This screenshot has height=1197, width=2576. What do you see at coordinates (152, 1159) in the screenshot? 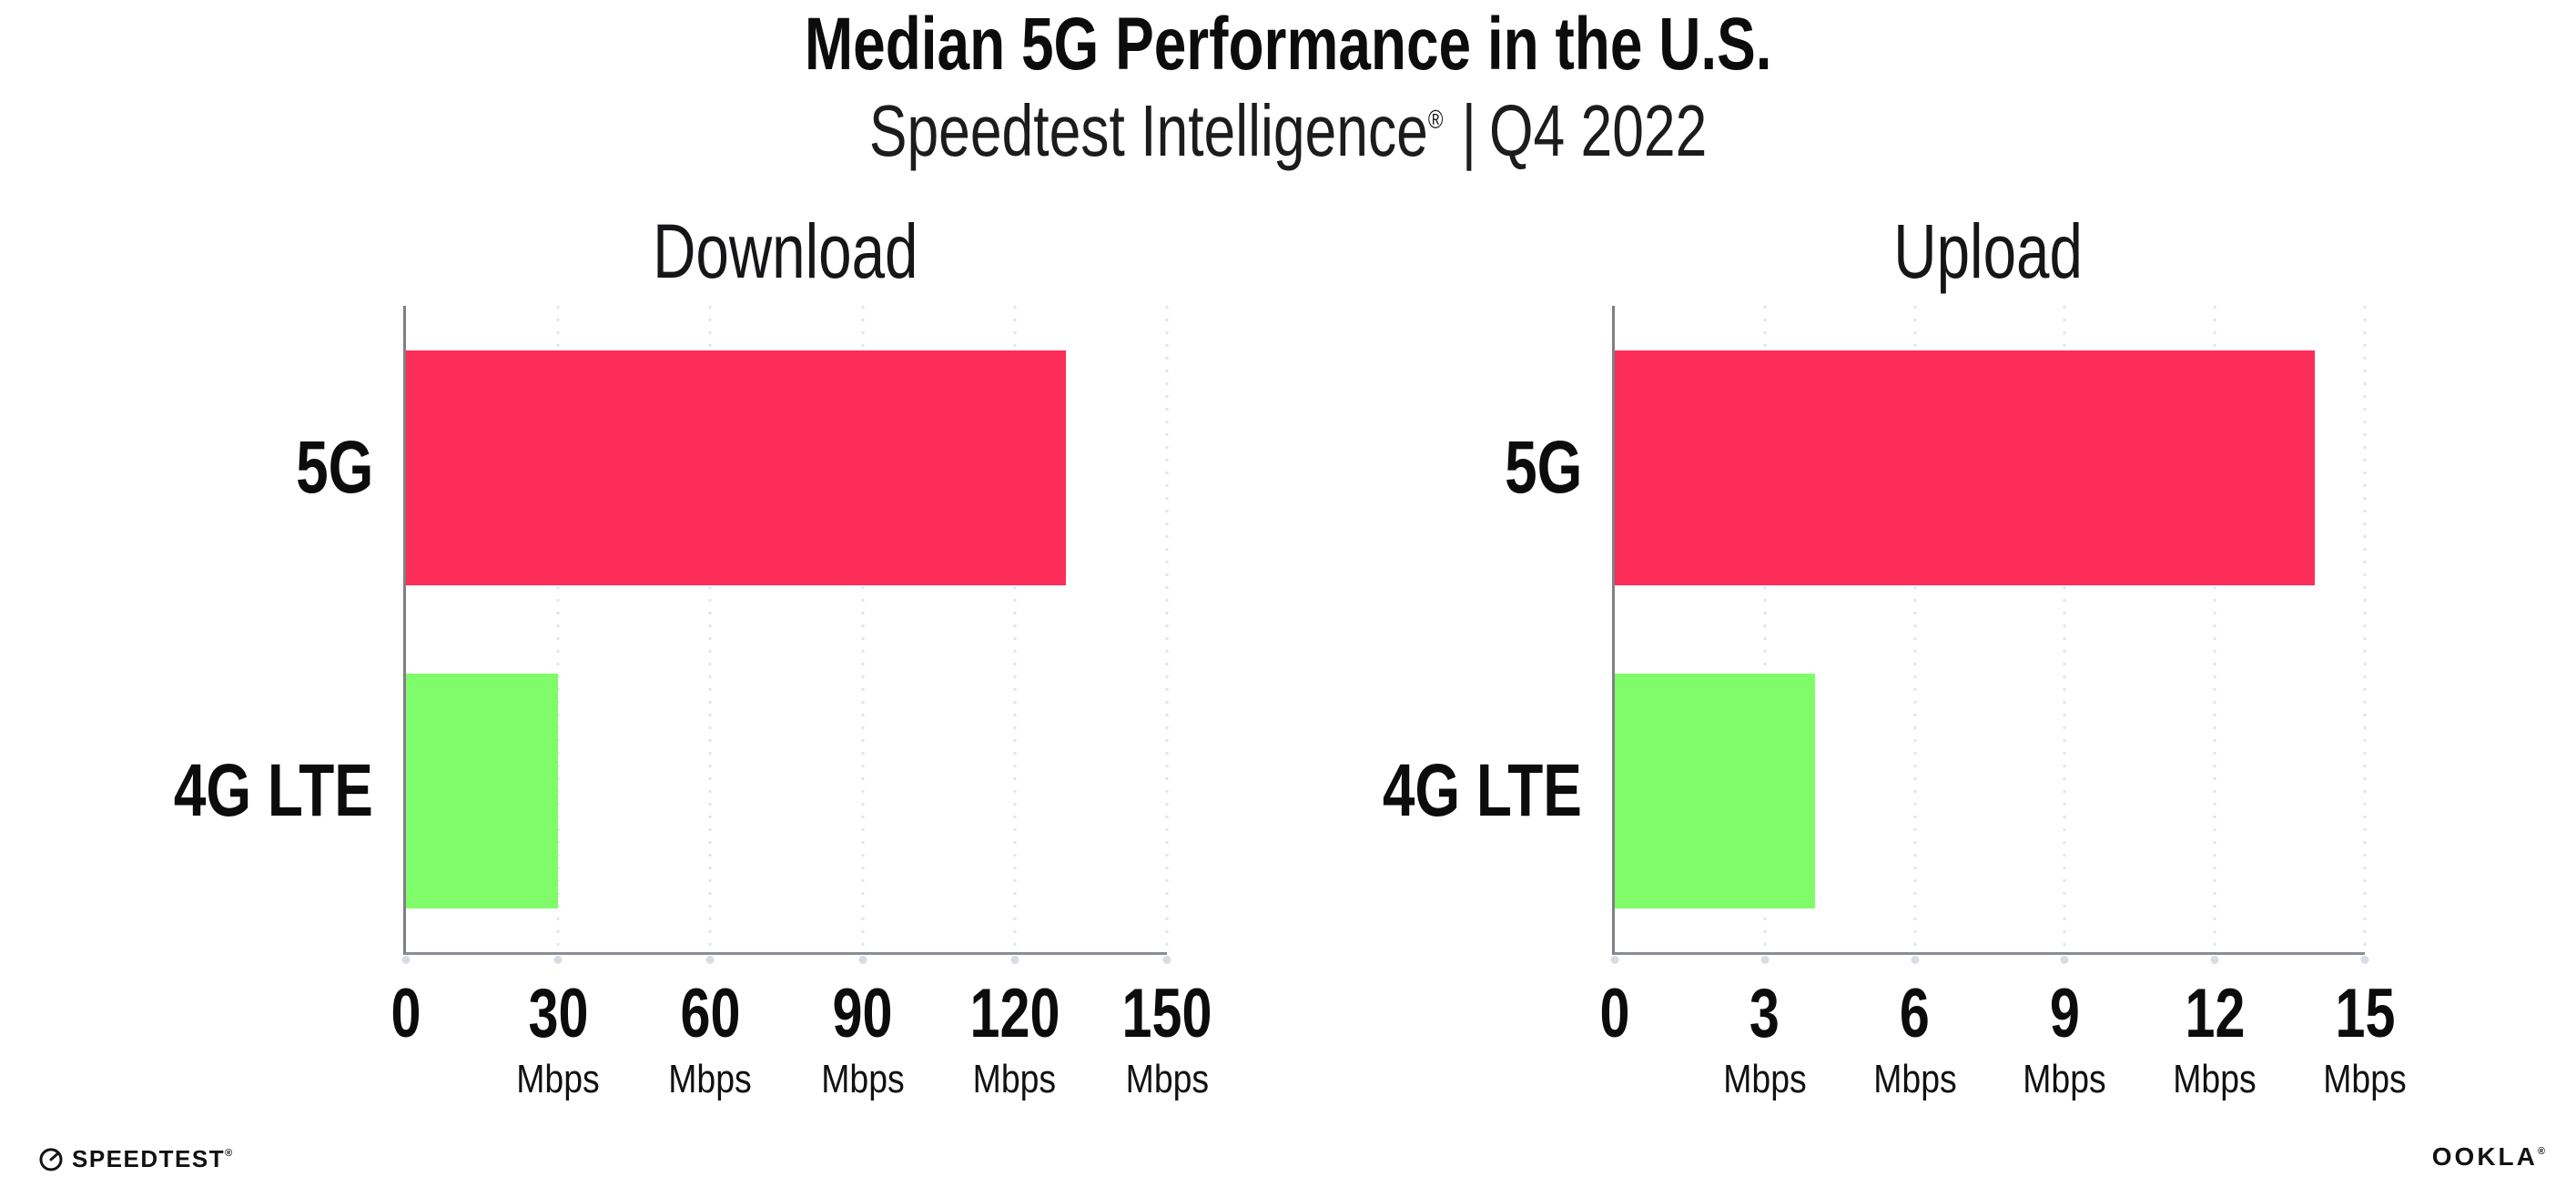
I see `speedtest-wordmark: SPEEDTEST®` at bounding box center [152, 1159].